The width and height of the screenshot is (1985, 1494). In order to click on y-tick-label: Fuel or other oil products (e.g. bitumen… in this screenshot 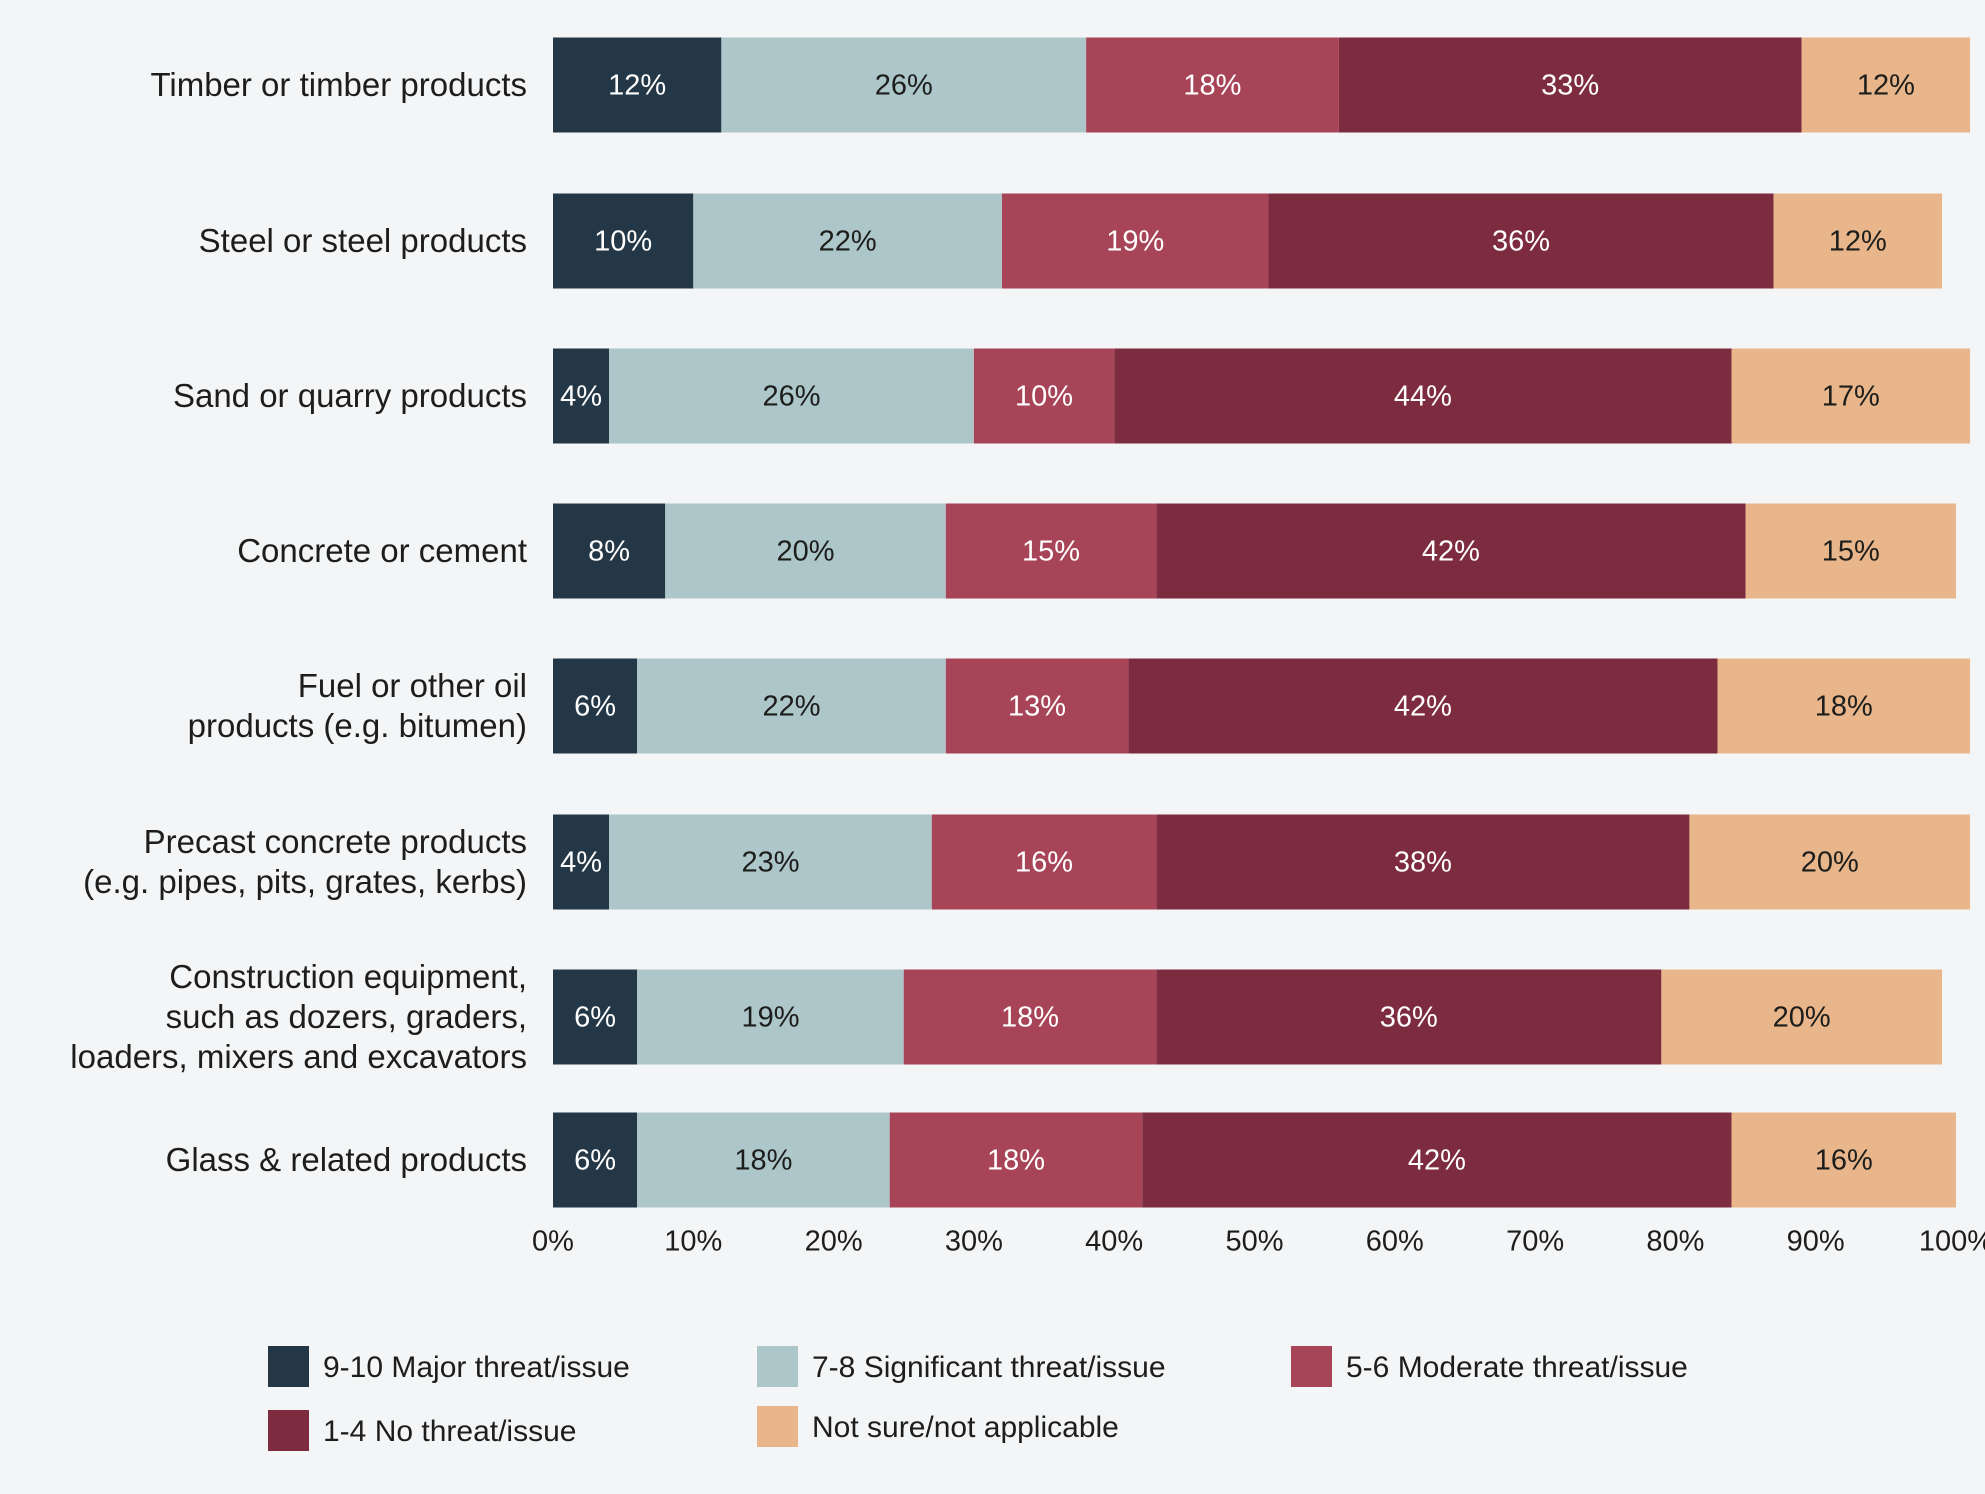, I will do `click(357, 705)`.